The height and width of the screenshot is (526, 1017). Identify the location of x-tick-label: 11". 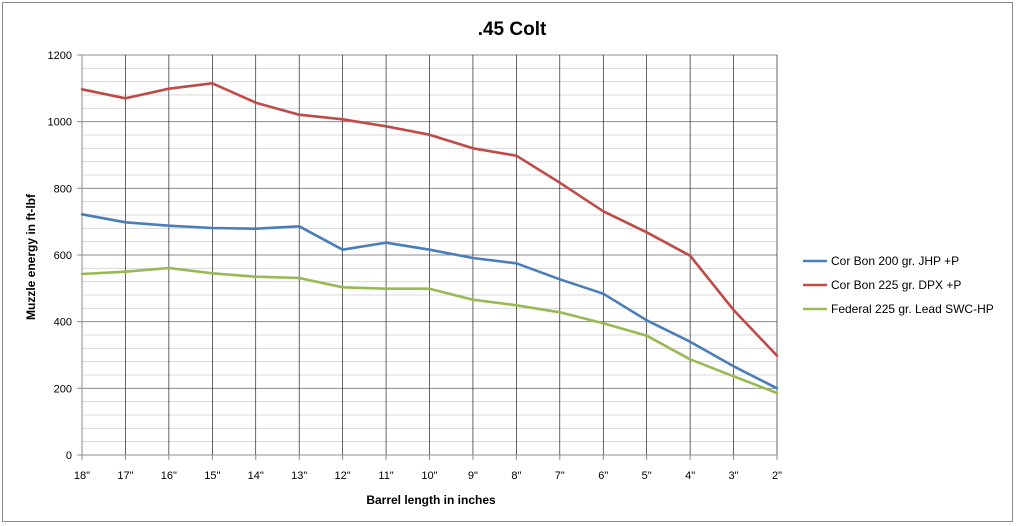
(385, 476).